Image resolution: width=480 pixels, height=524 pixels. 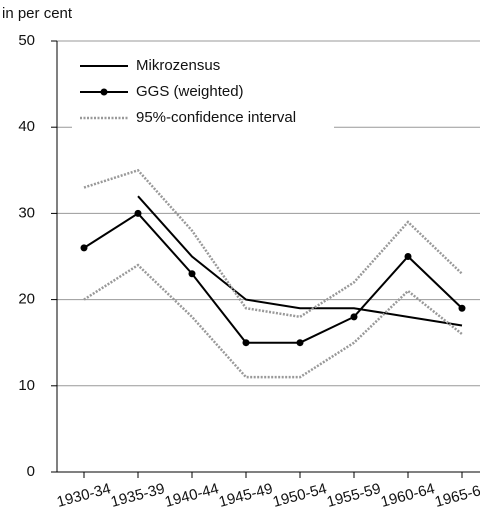 I want to click on x-tick-label: 1950-54, so click(x=300, y=495).